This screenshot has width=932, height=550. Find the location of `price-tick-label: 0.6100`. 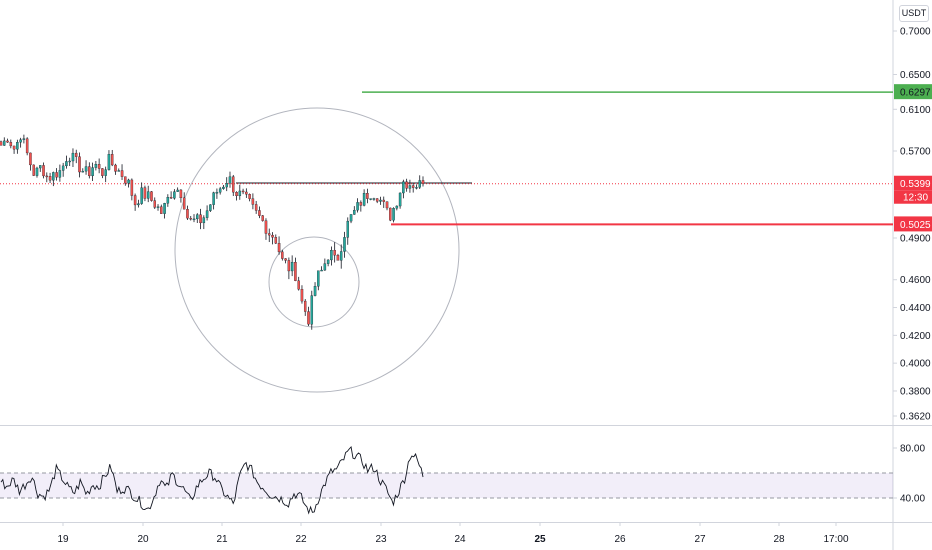

price-tick-label: 0.6100 is located at coordinates (915, 110).